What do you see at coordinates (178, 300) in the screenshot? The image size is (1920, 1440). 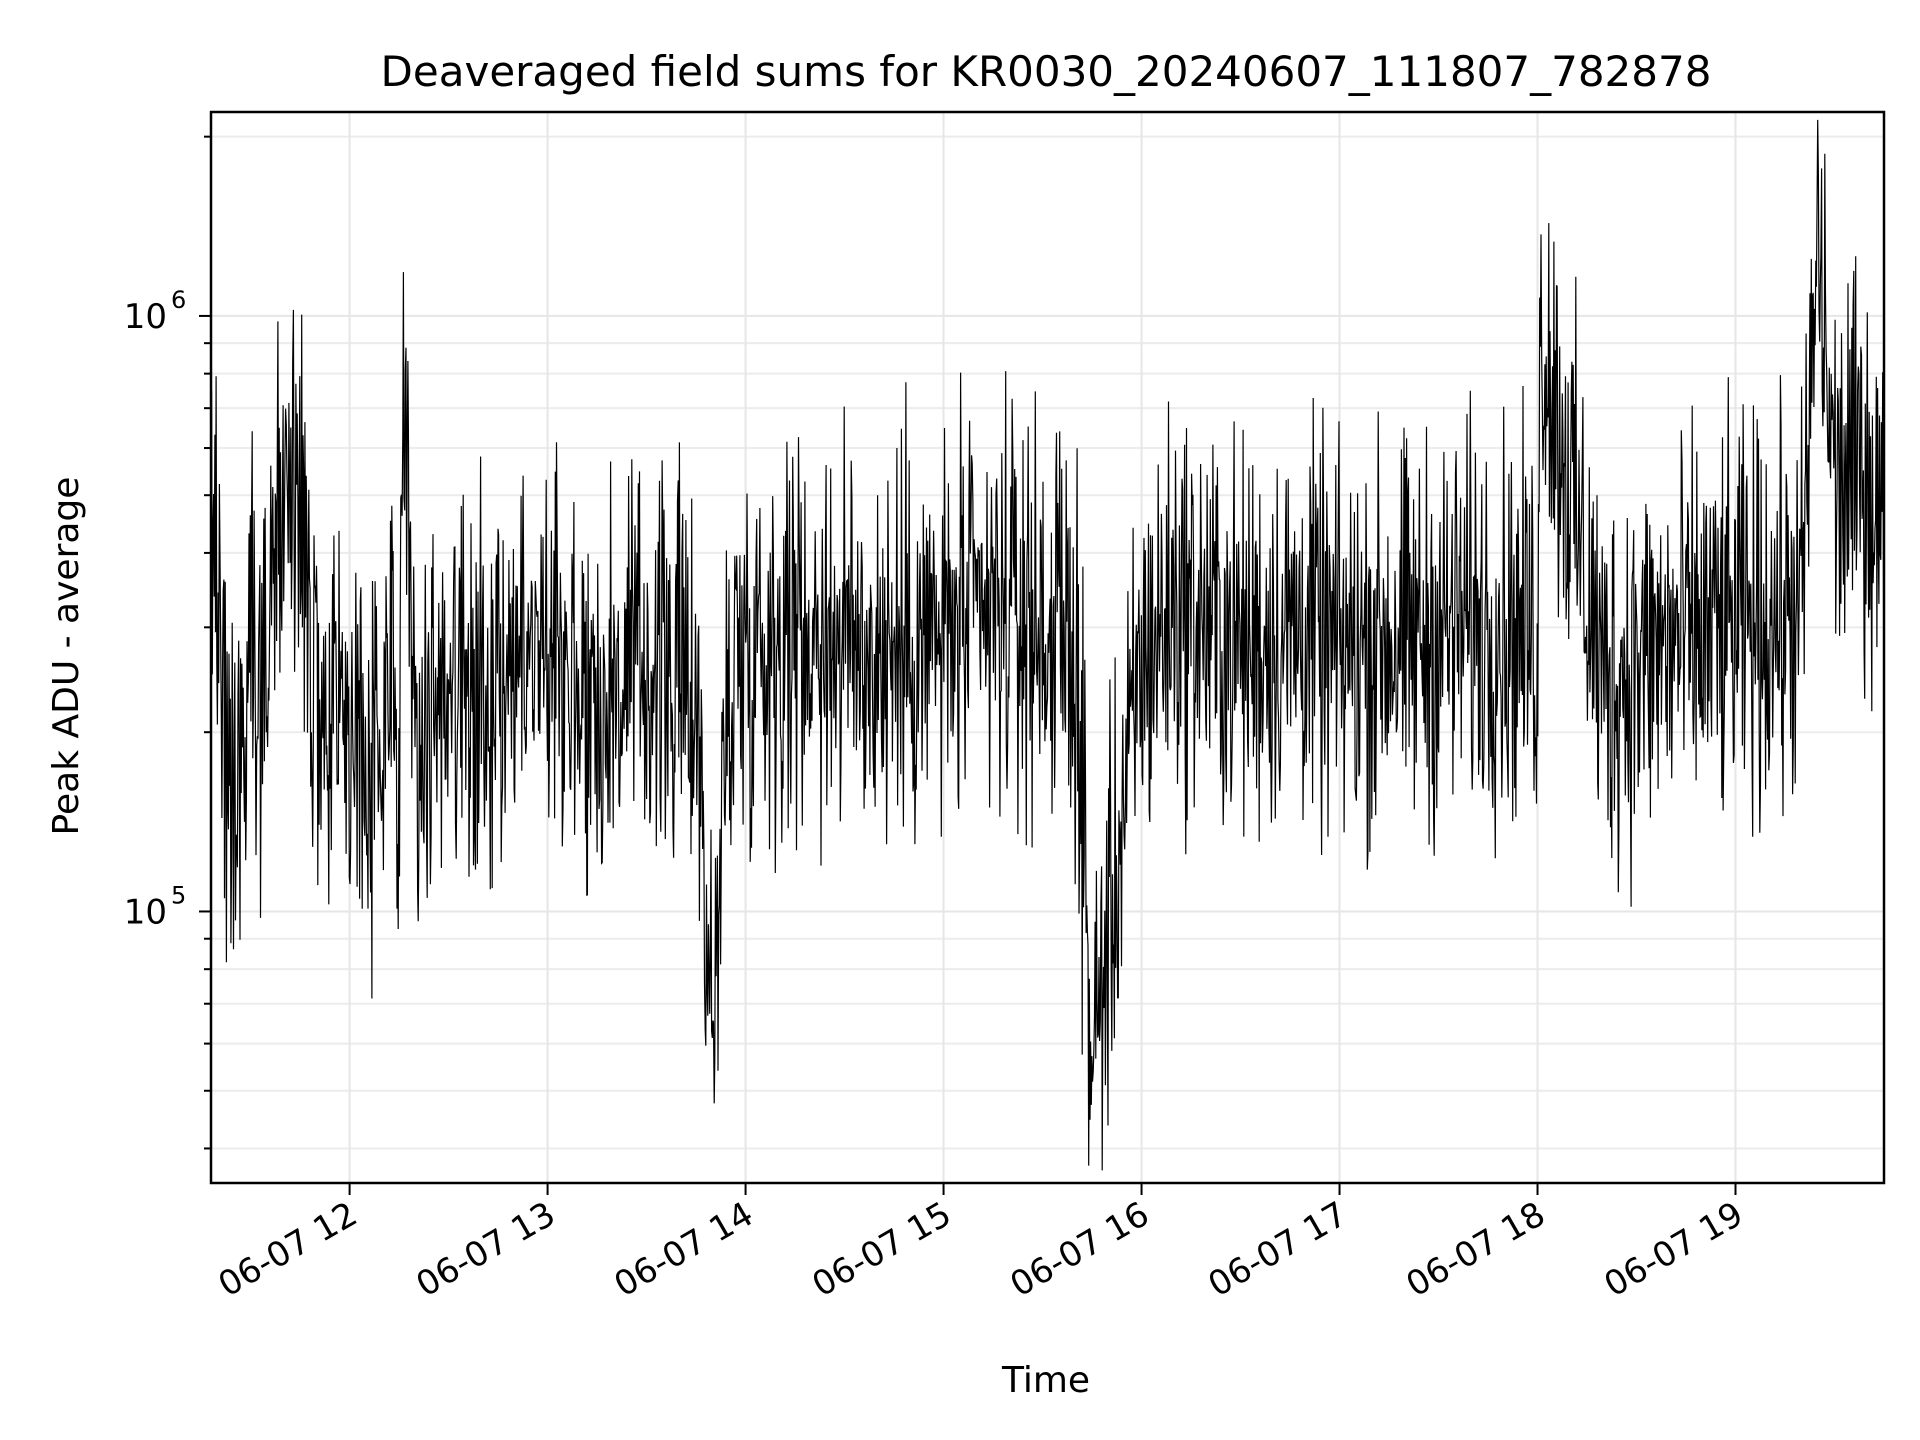 I see `y-tick-exponent: 6` at bounding box center [178, 300].